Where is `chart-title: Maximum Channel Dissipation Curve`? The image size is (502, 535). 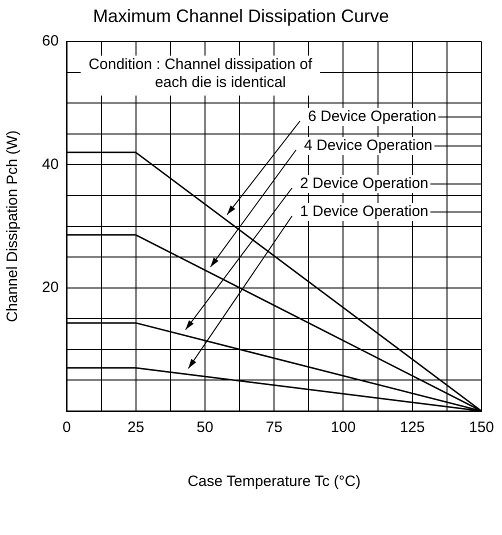
chart-title: Maximum Channel Dissipation Curve is located at coordinates (241, 16).